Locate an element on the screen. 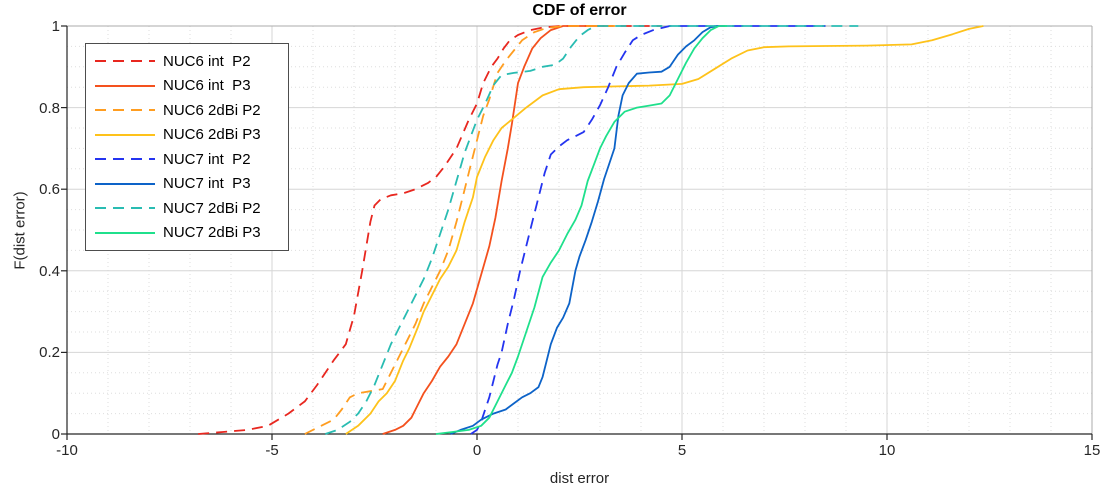 The width and height of the screenshot is (1106, 500). x-tick-label: 5 is located at coordinates (682, 450).